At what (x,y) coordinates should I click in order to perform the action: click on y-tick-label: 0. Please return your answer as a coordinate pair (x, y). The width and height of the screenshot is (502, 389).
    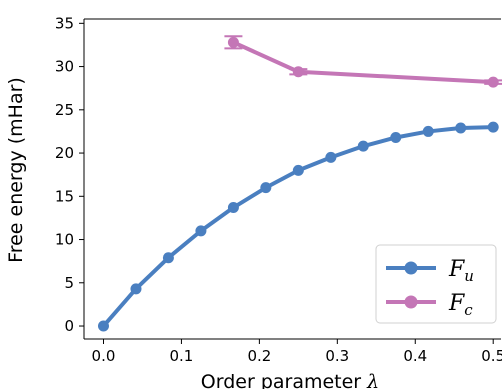
    Looking at the image, I should click on (69, 326).